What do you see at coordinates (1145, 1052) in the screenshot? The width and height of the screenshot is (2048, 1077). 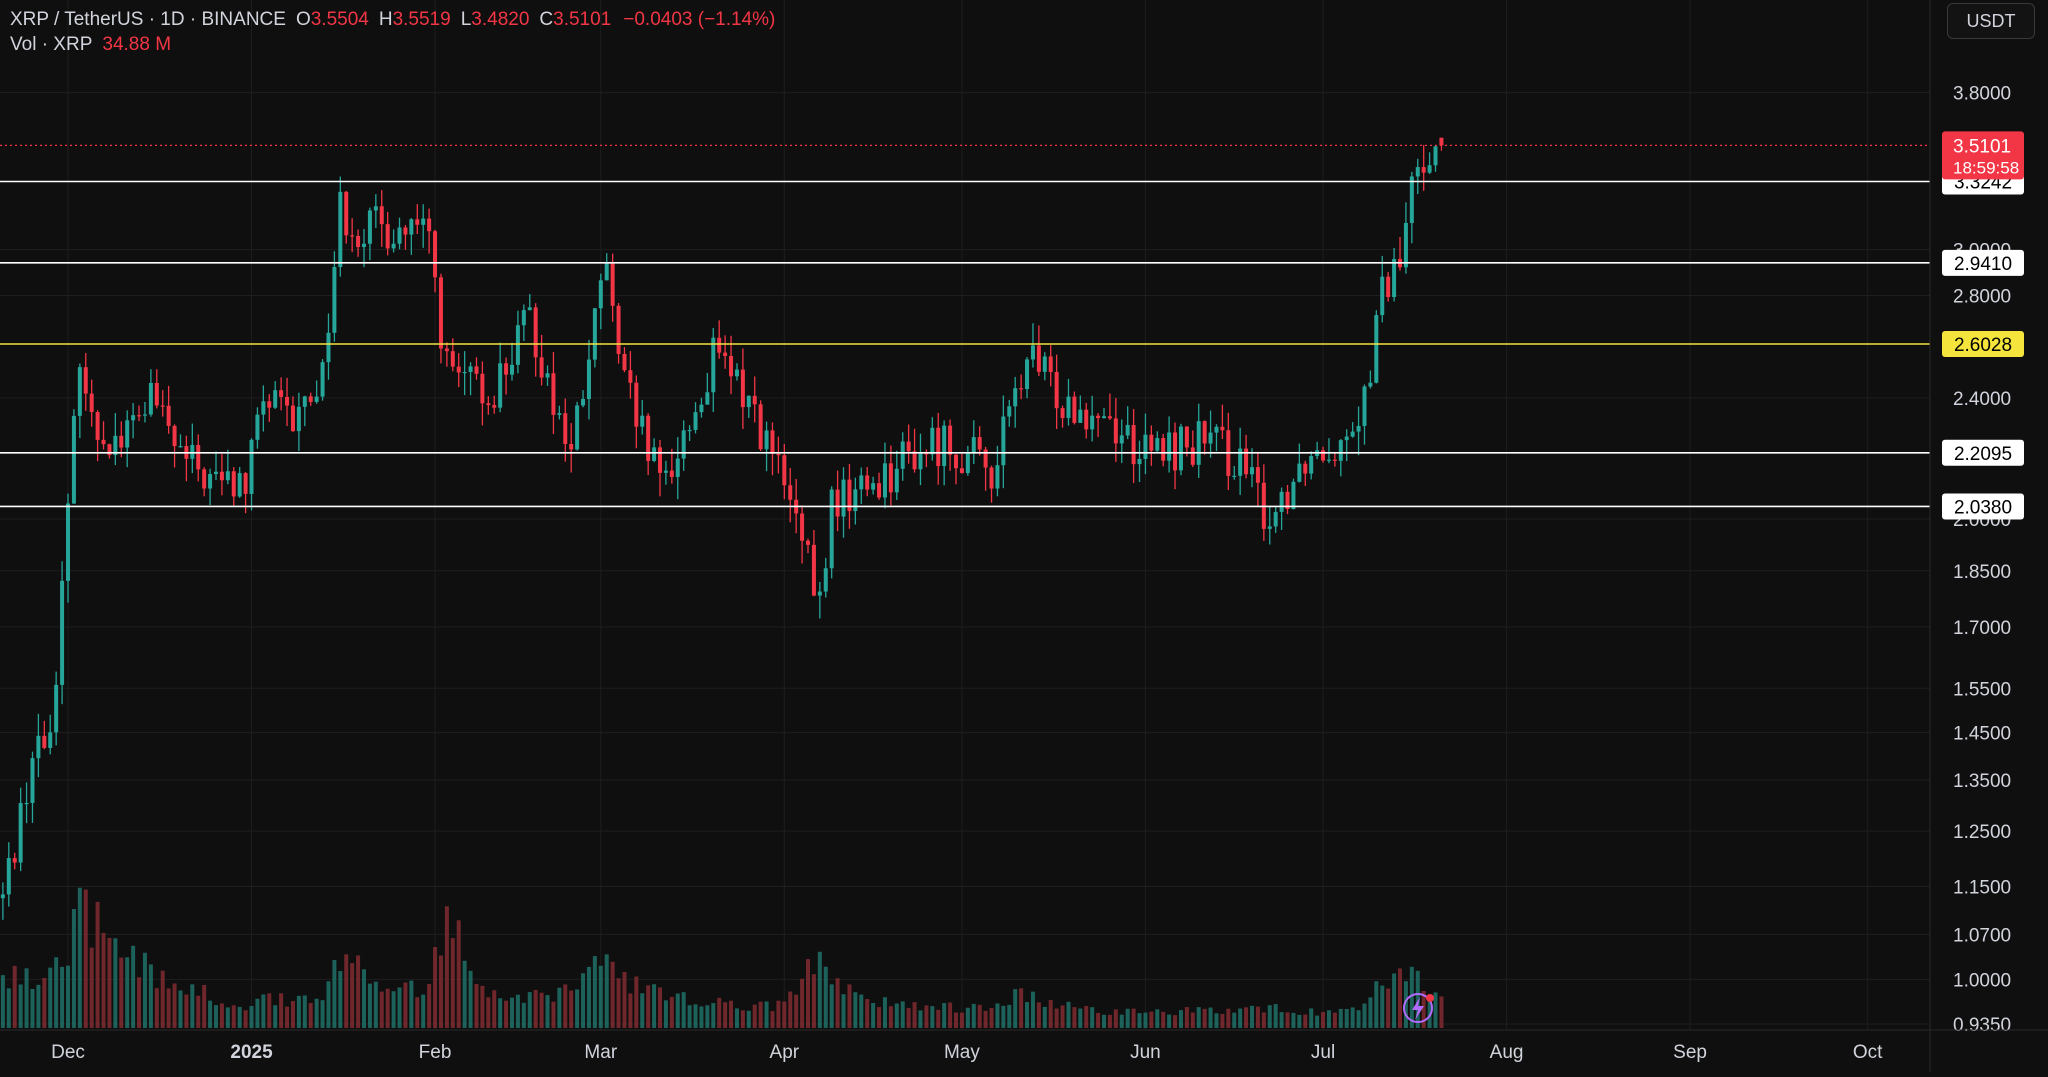 I see `x-tick-label: Jun` at bounding box center [1145, 1052].